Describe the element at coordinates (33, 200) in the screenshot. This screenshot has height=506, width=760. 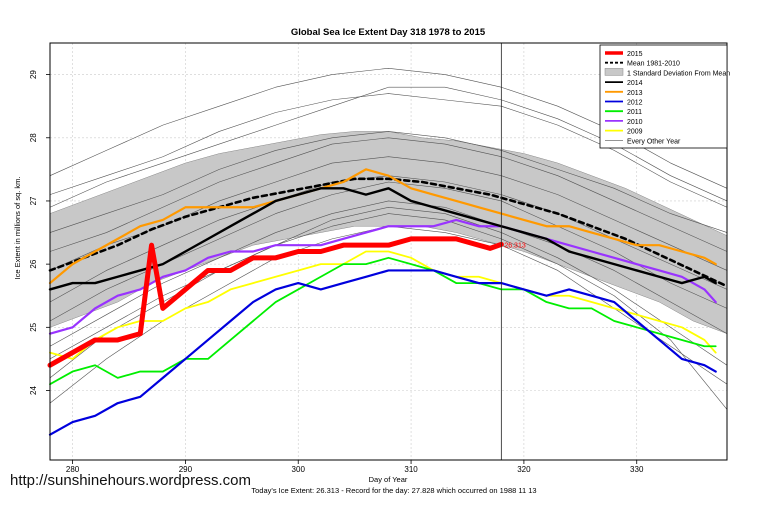
I see `y-tick-label-3: 27` at that location.